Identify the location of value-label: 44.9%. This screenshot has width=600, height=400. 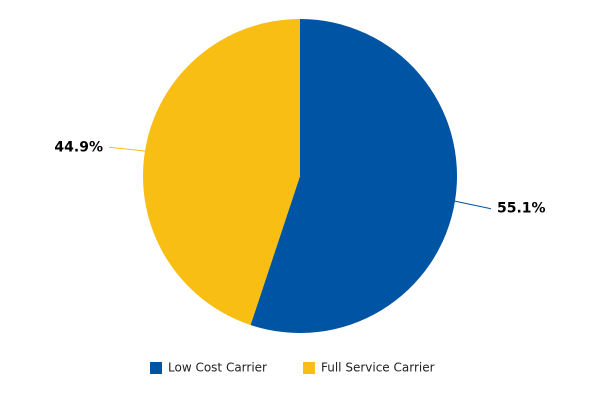
(78, 147).